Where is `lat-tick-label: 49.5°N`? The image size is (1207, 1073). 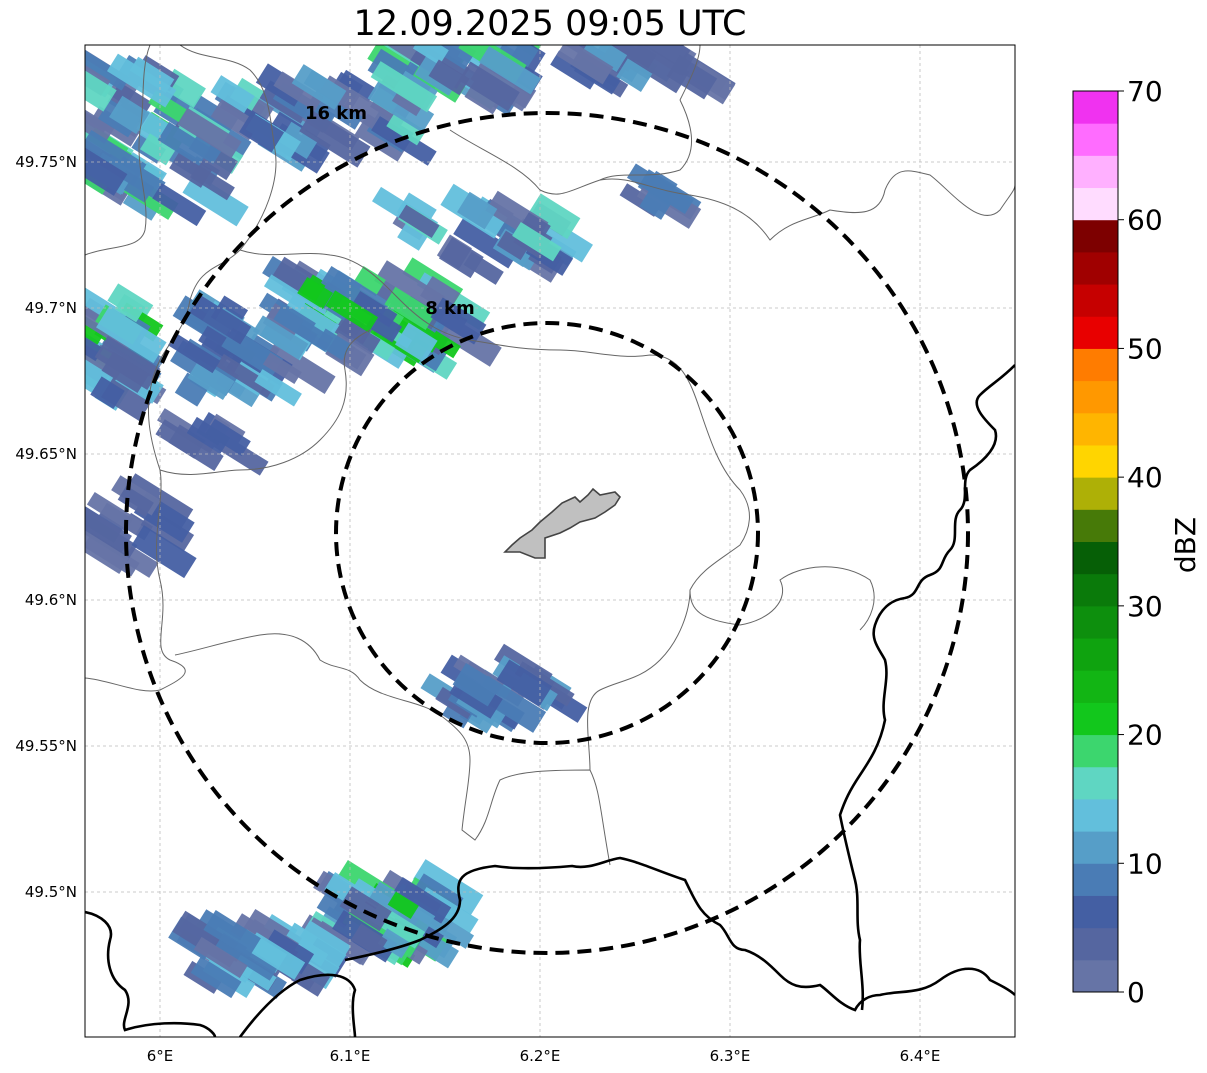 lat-tick-label: 49.5°N is located at coordinates (51, 892).